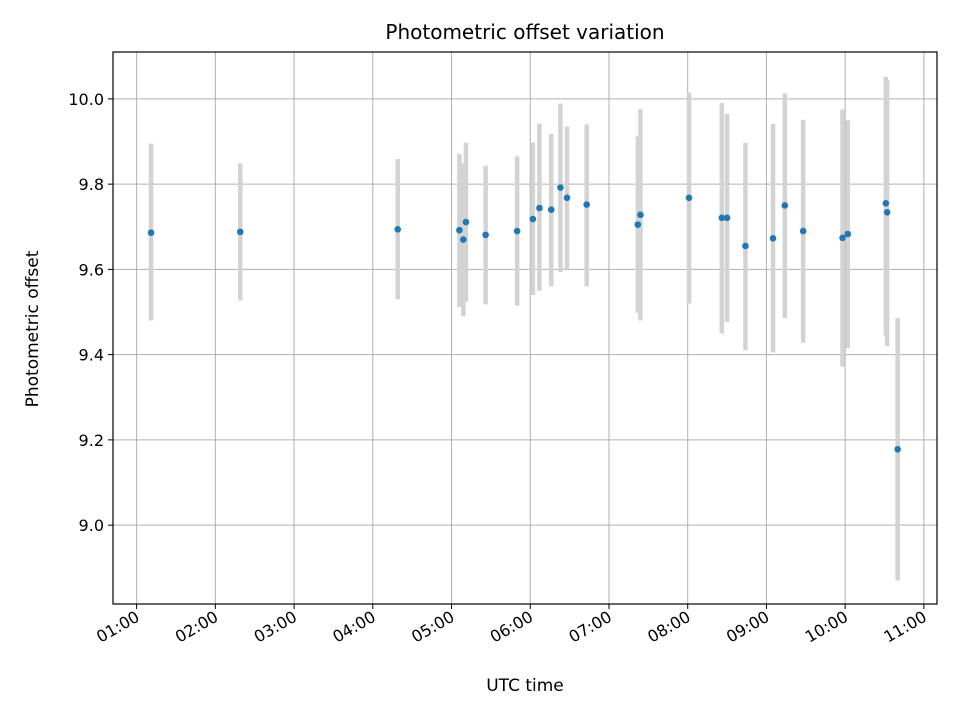 Image resolution: width=960 pixels, height=720 pixels. I want to click on y-axis-label: Photometric offset, so click(33, 328).